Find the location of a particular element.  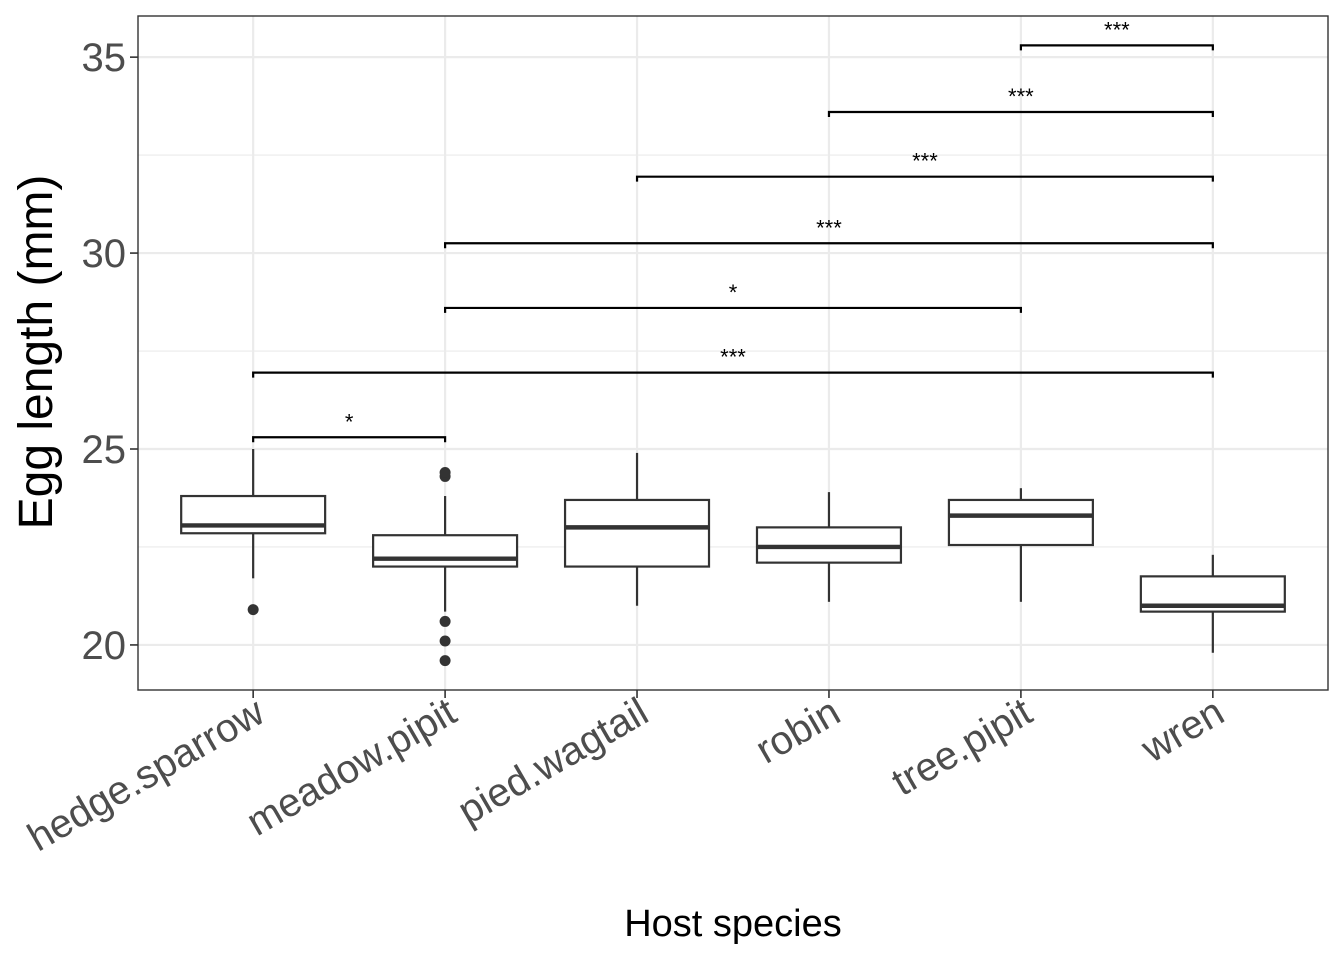

box-robin is located at coordinates (829, 547).